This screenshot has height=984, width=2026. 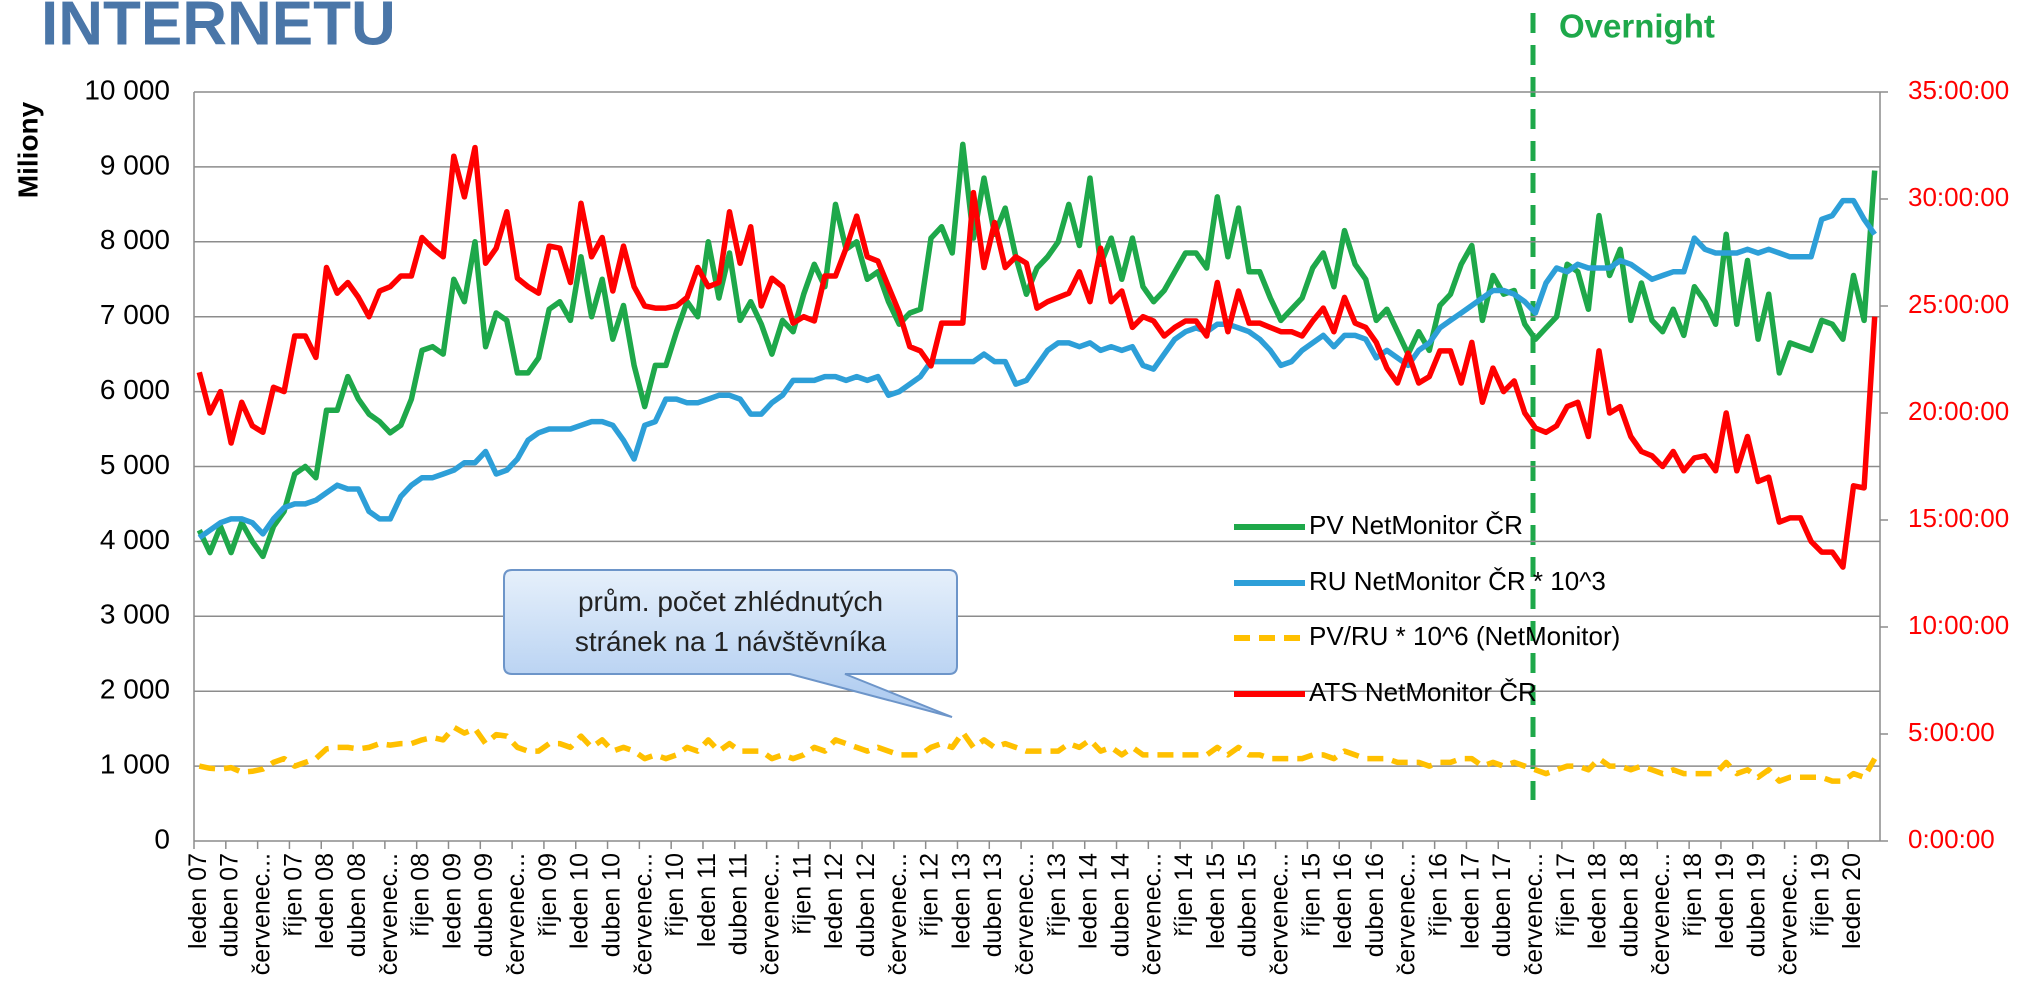 I want to click on x-tick-label: duben 08, so click(x=357, y=905).